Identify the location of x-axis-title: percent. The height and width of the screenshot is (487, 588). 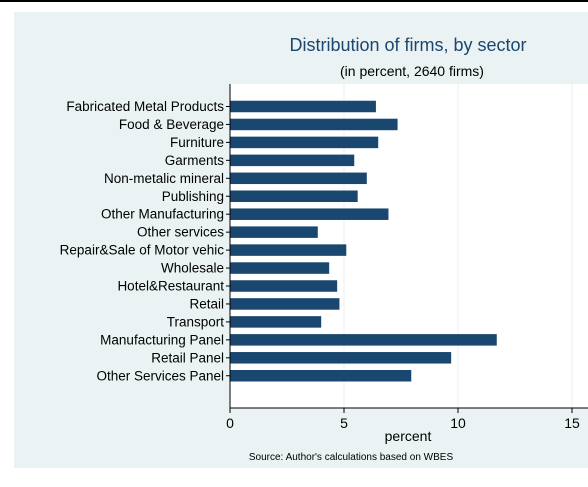
(408, 436).